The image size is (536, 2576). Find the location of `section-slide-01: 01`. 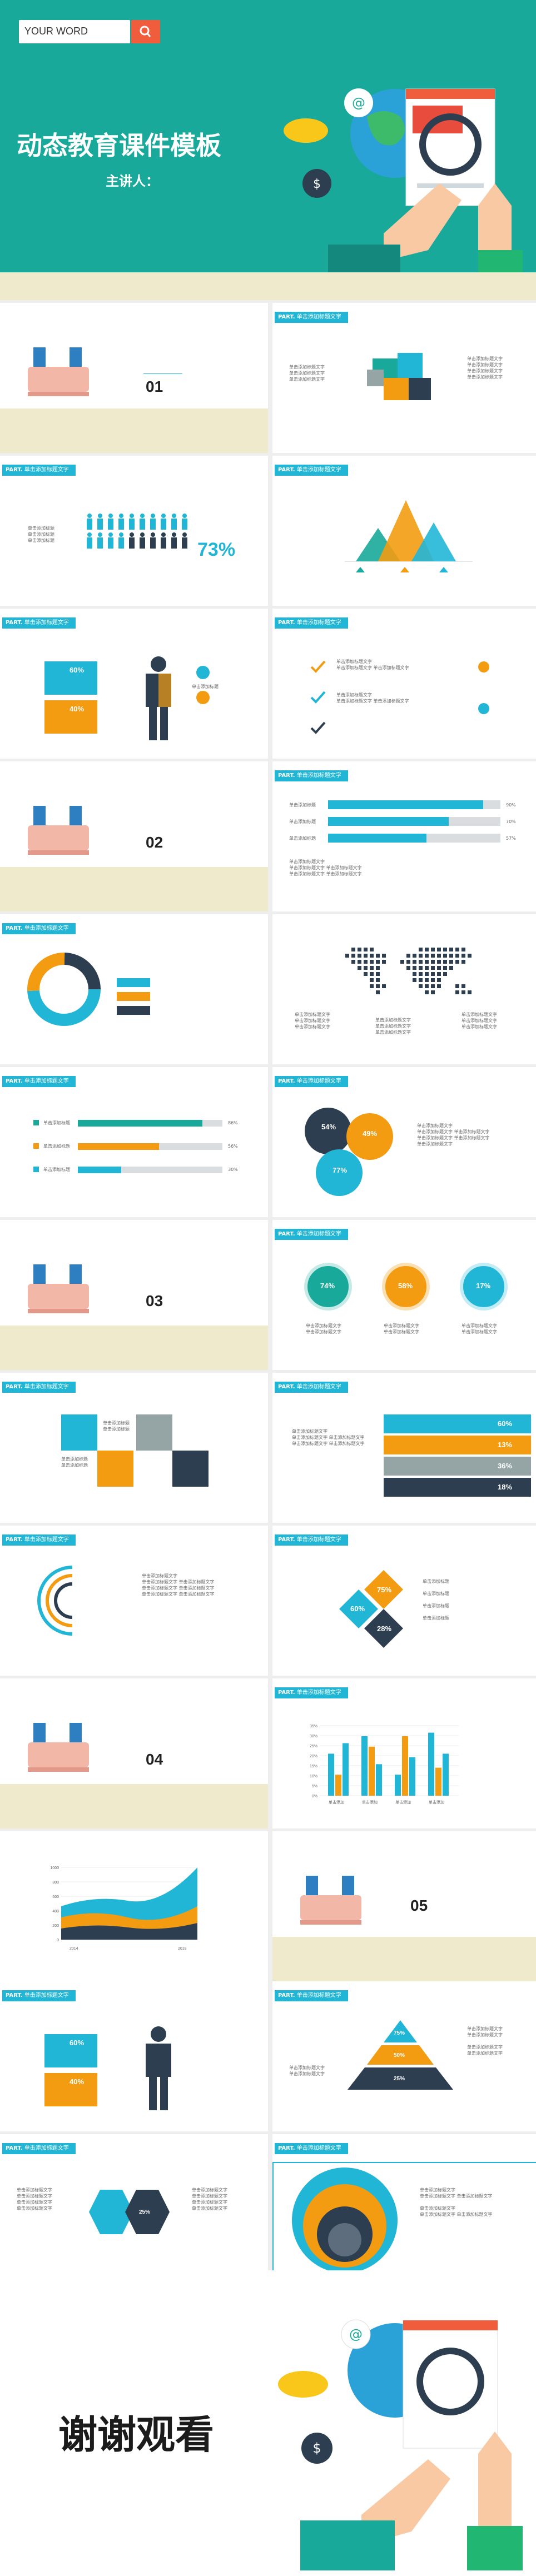

section-slide-01: 01 is located at coordinates (134, 378).